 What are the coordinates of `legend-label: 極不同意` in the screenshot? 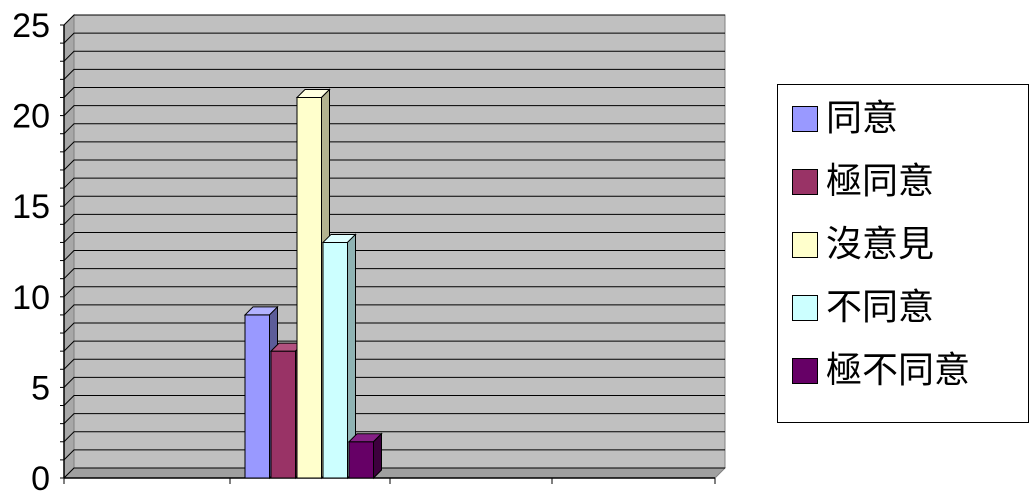 It's located at (898, 370).